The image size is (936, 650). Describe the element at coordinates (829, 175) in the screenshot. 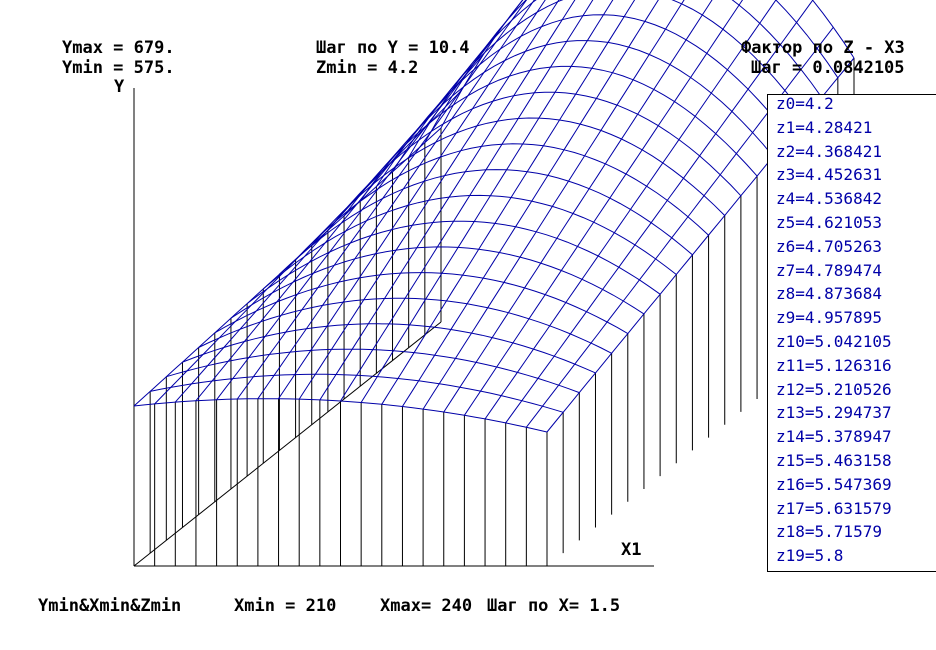

I see `z-level-3: z3=4.452631` at that location.